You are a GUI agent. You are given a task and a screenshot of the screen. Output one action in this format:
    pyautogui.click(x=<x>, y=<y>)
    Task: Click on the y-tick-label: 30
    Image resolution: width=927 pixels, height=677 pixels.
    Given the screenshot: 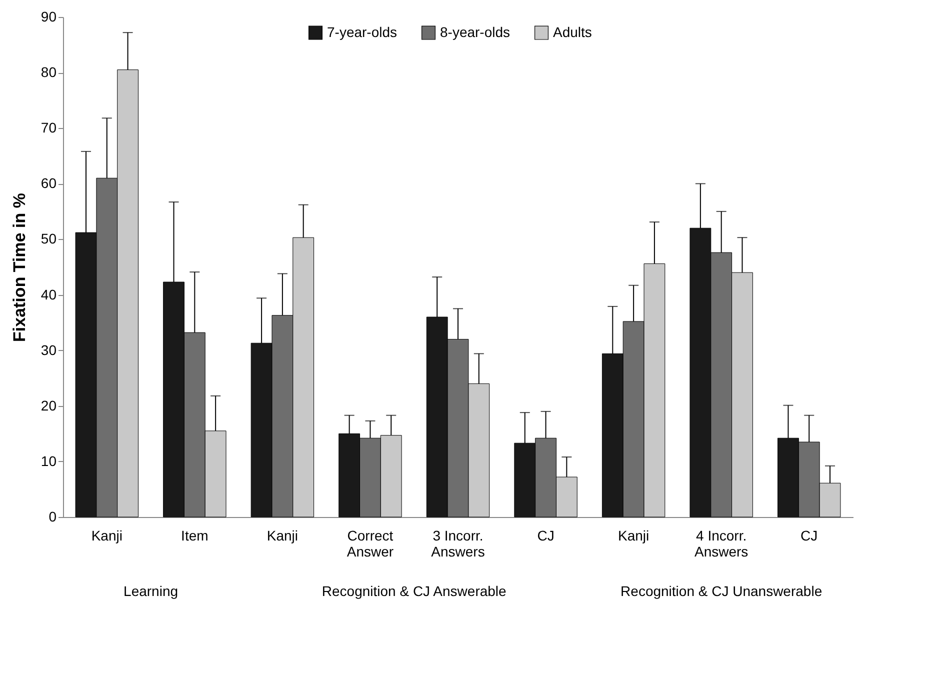 What is the action you would take?
    pyautogui.click(x=48, y=350)
    